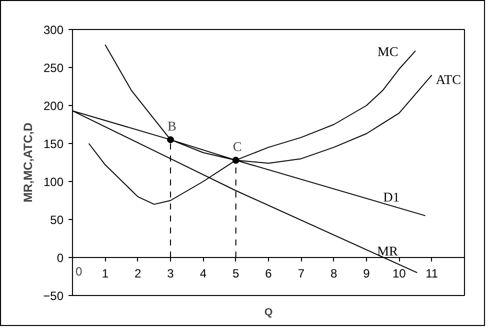 This screenshot has height=332, width=491. Describe the element at coordinates (170, 273) in the screenshot. I see `x-tick-label: 3` at that location.